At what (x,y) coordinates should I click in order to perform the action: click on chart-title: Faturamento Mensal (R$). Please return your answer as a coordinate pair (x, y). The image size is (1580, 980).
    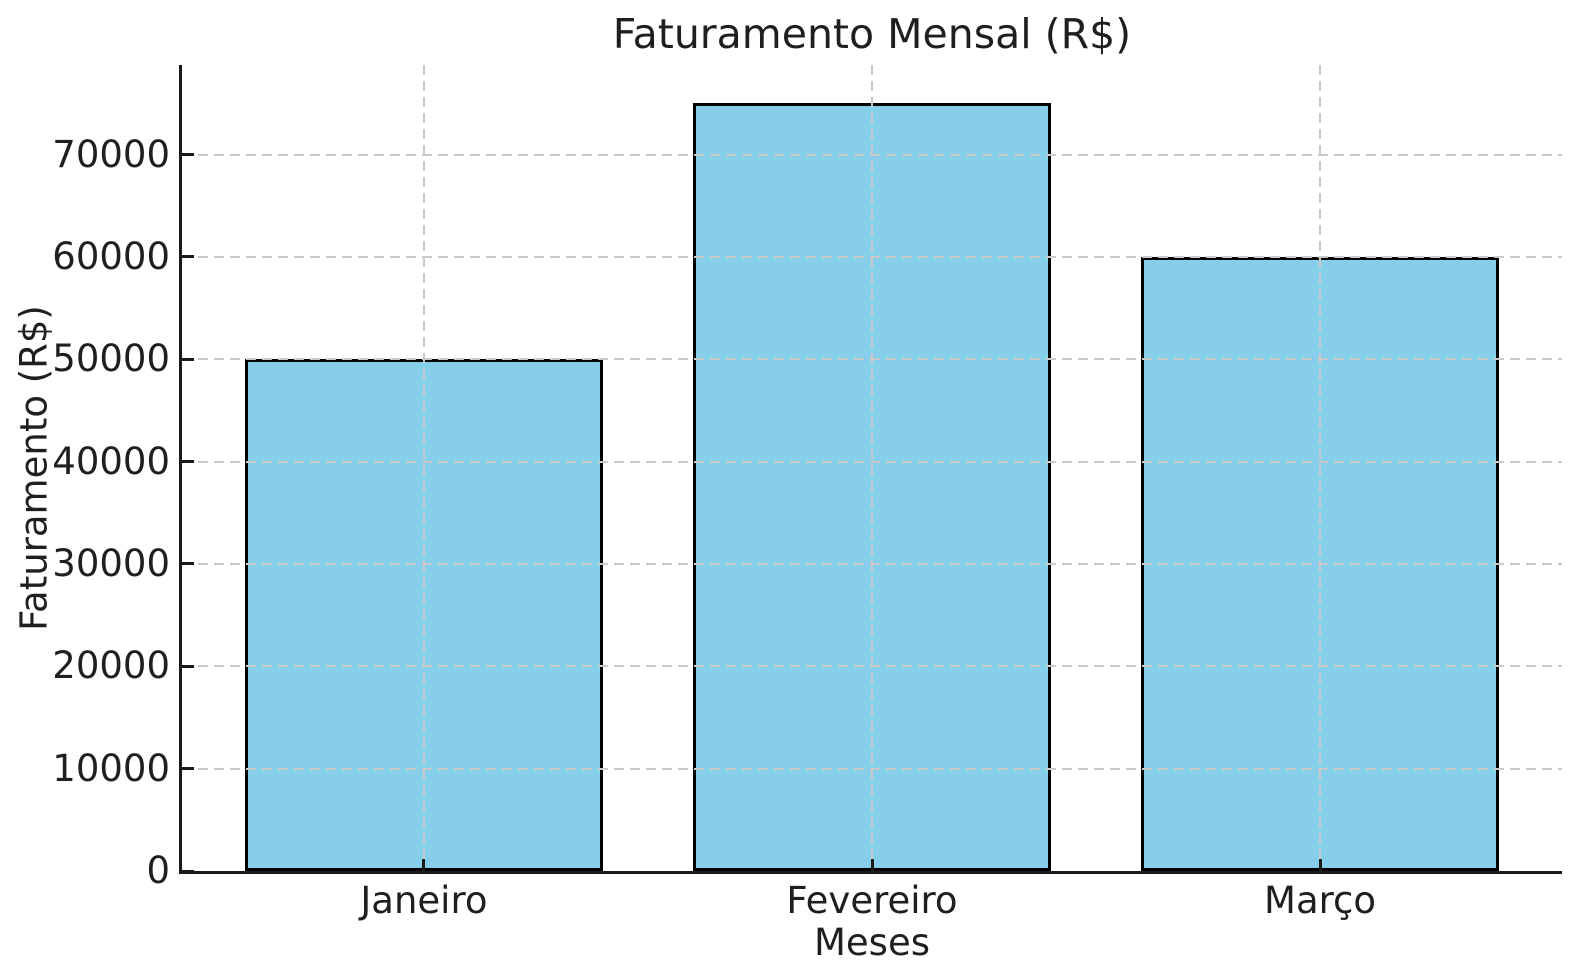
    Looking at the image, I should click on (872, 34).